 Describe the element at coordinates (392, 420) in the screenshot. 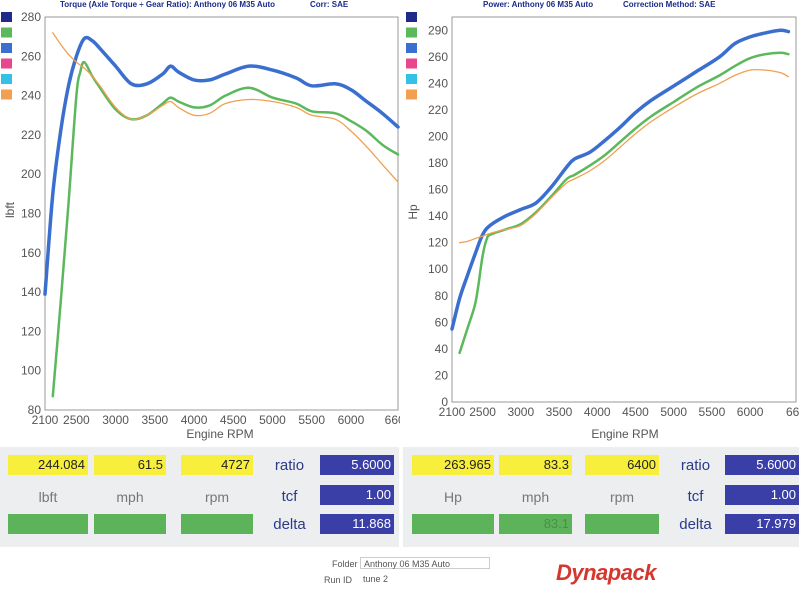

I see `x-tick-label: 6600` at that location.